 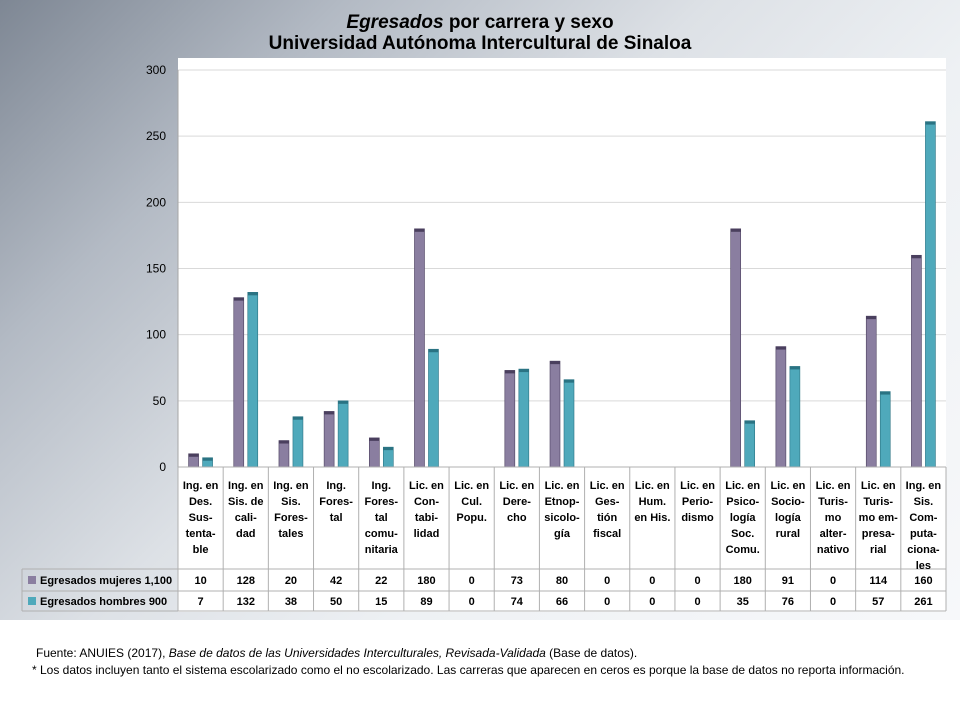 What do you see at coordinates (156, 335) in the screenshot?
I see `y-tick-label: 100` at bounding box center [156, 335].